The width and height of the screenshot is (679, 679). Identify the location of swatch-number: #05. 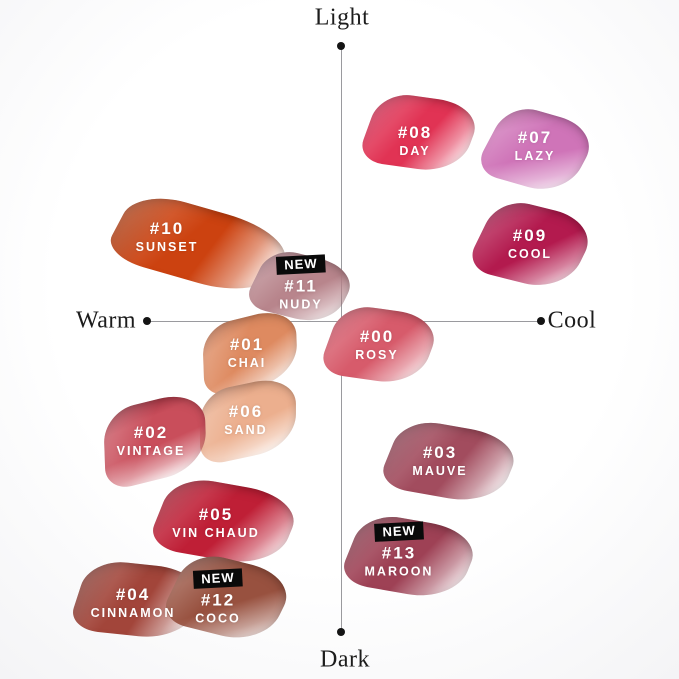
(216, 515).